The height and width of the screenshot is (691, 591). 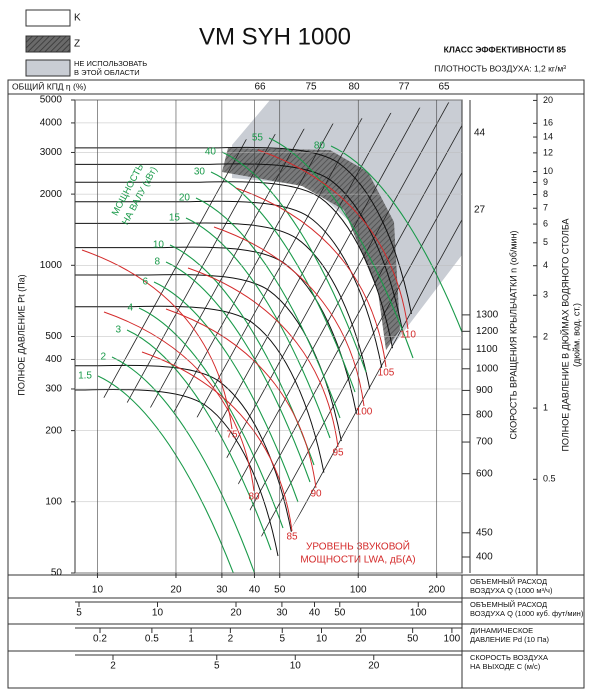 I want to click on y-tick-label: 400, so click(x=53, y=359).